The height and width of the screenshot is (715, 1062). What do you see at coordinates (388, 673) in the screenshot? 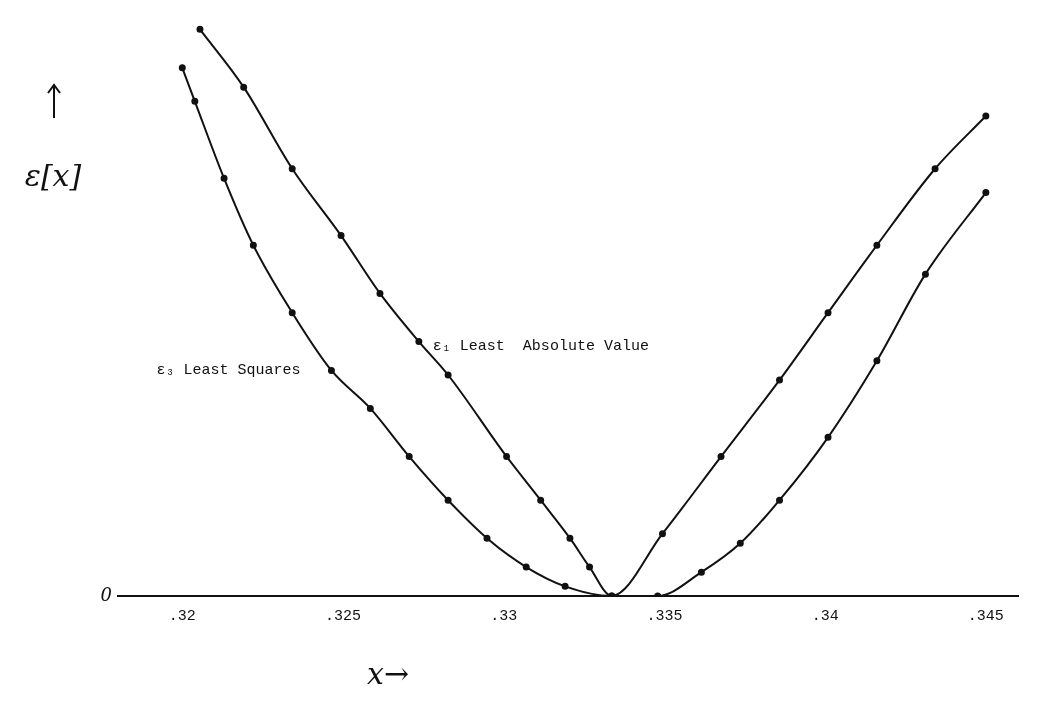
I see `x-axis-title: x→` at bounding box center [388, 673].